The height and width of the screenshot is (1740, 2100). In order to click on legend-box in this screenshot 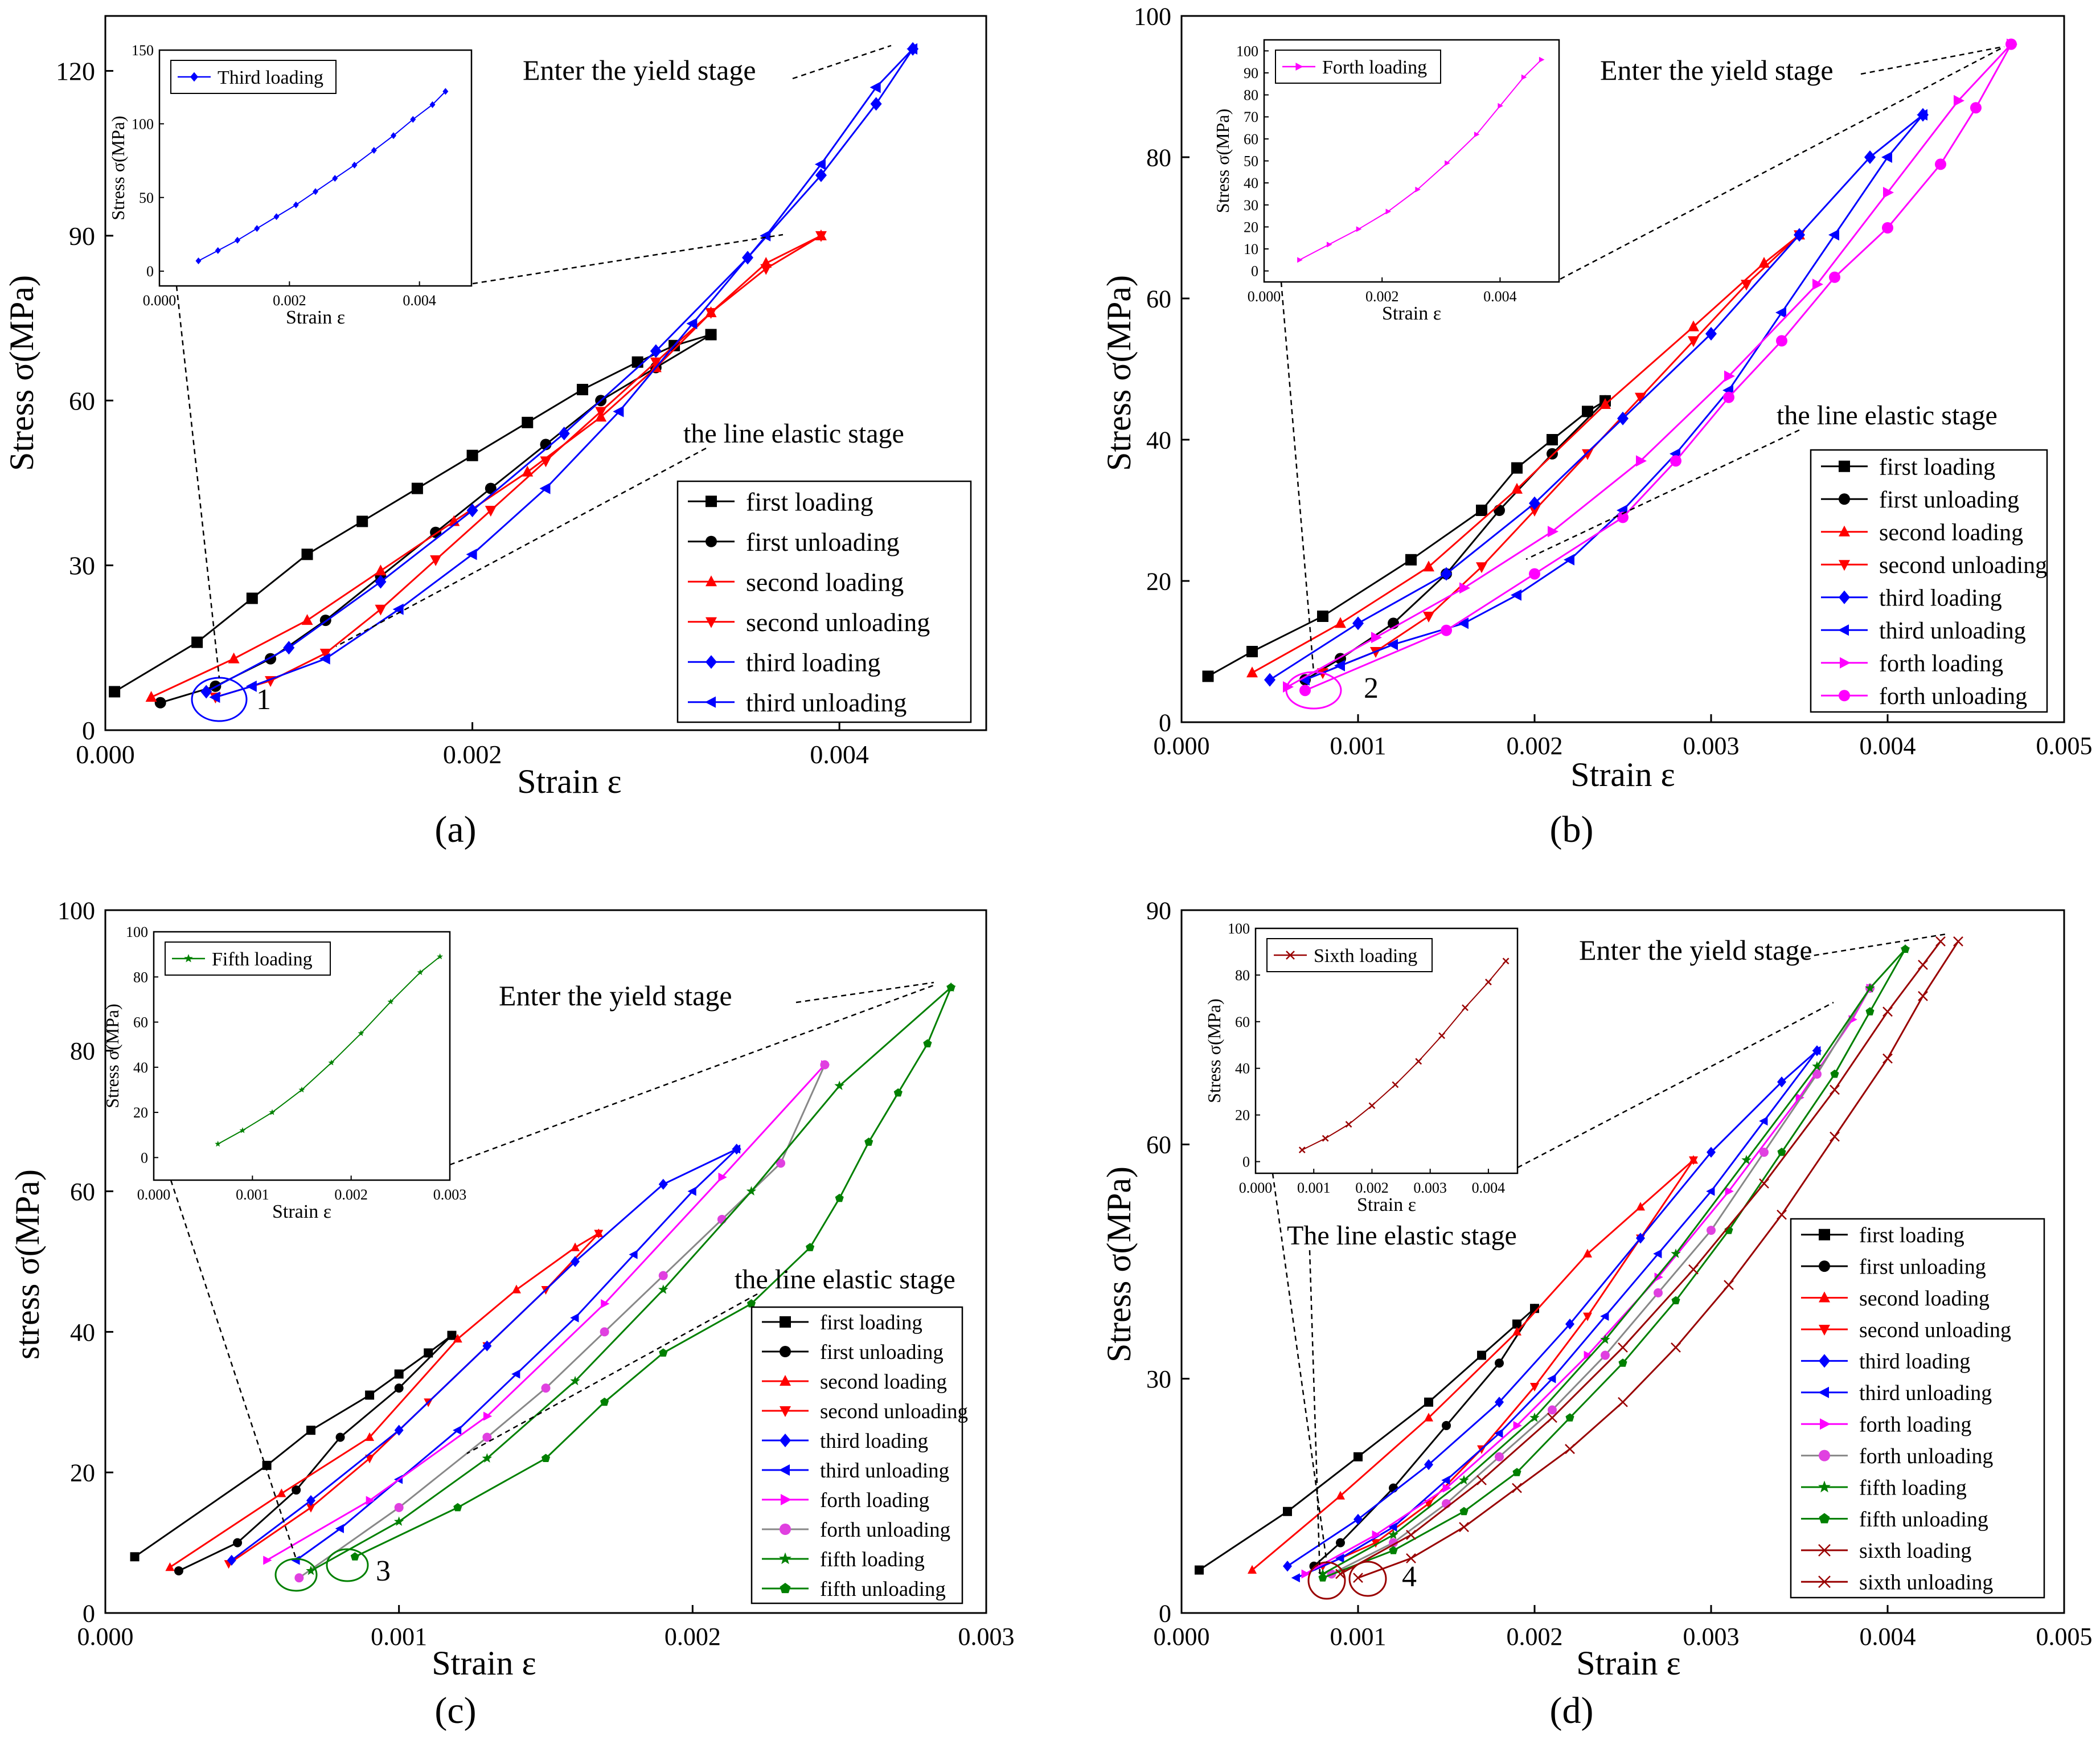, I will do `click(1929, 581)`.